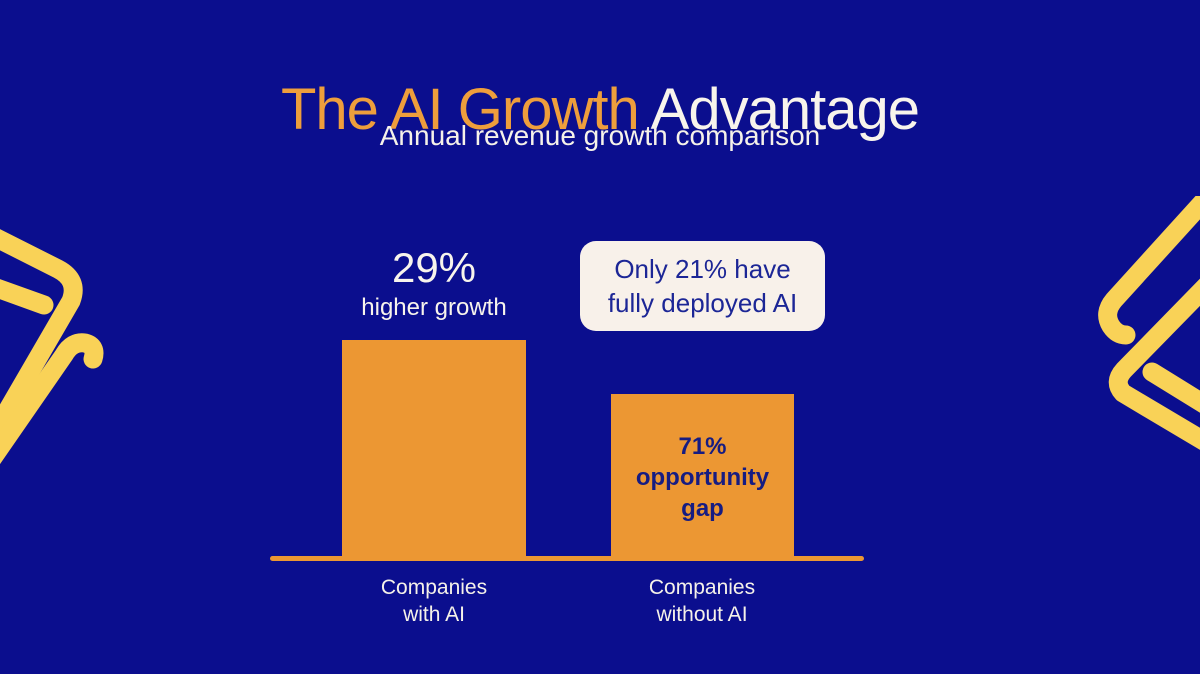  Describe the element at coordinates (434, 587) in the screenshot. I see `label-with-ai-line1: Companies` at that location.